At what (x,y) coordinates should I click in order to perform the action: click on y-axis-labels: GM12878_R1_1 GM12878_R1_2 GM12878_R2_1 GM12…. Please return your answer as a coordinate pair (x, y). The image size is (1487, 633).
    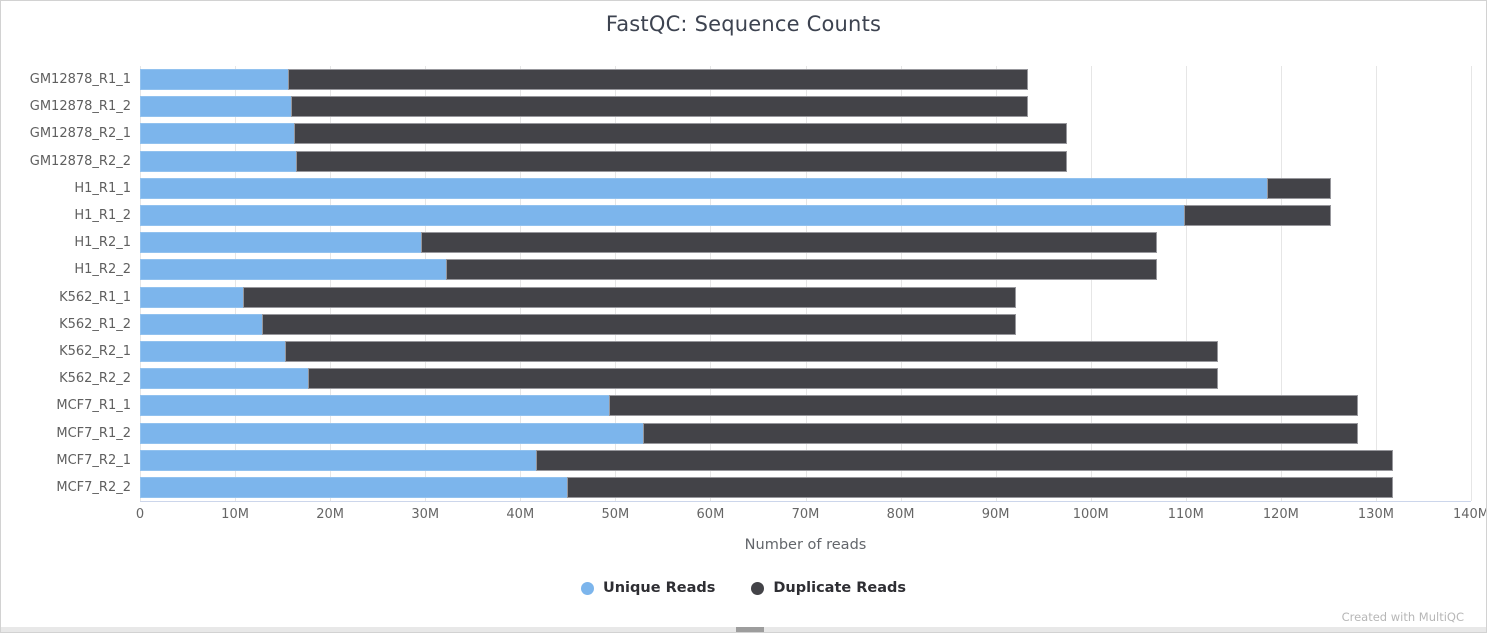
    Looking at the image, I should click on (66, 283).